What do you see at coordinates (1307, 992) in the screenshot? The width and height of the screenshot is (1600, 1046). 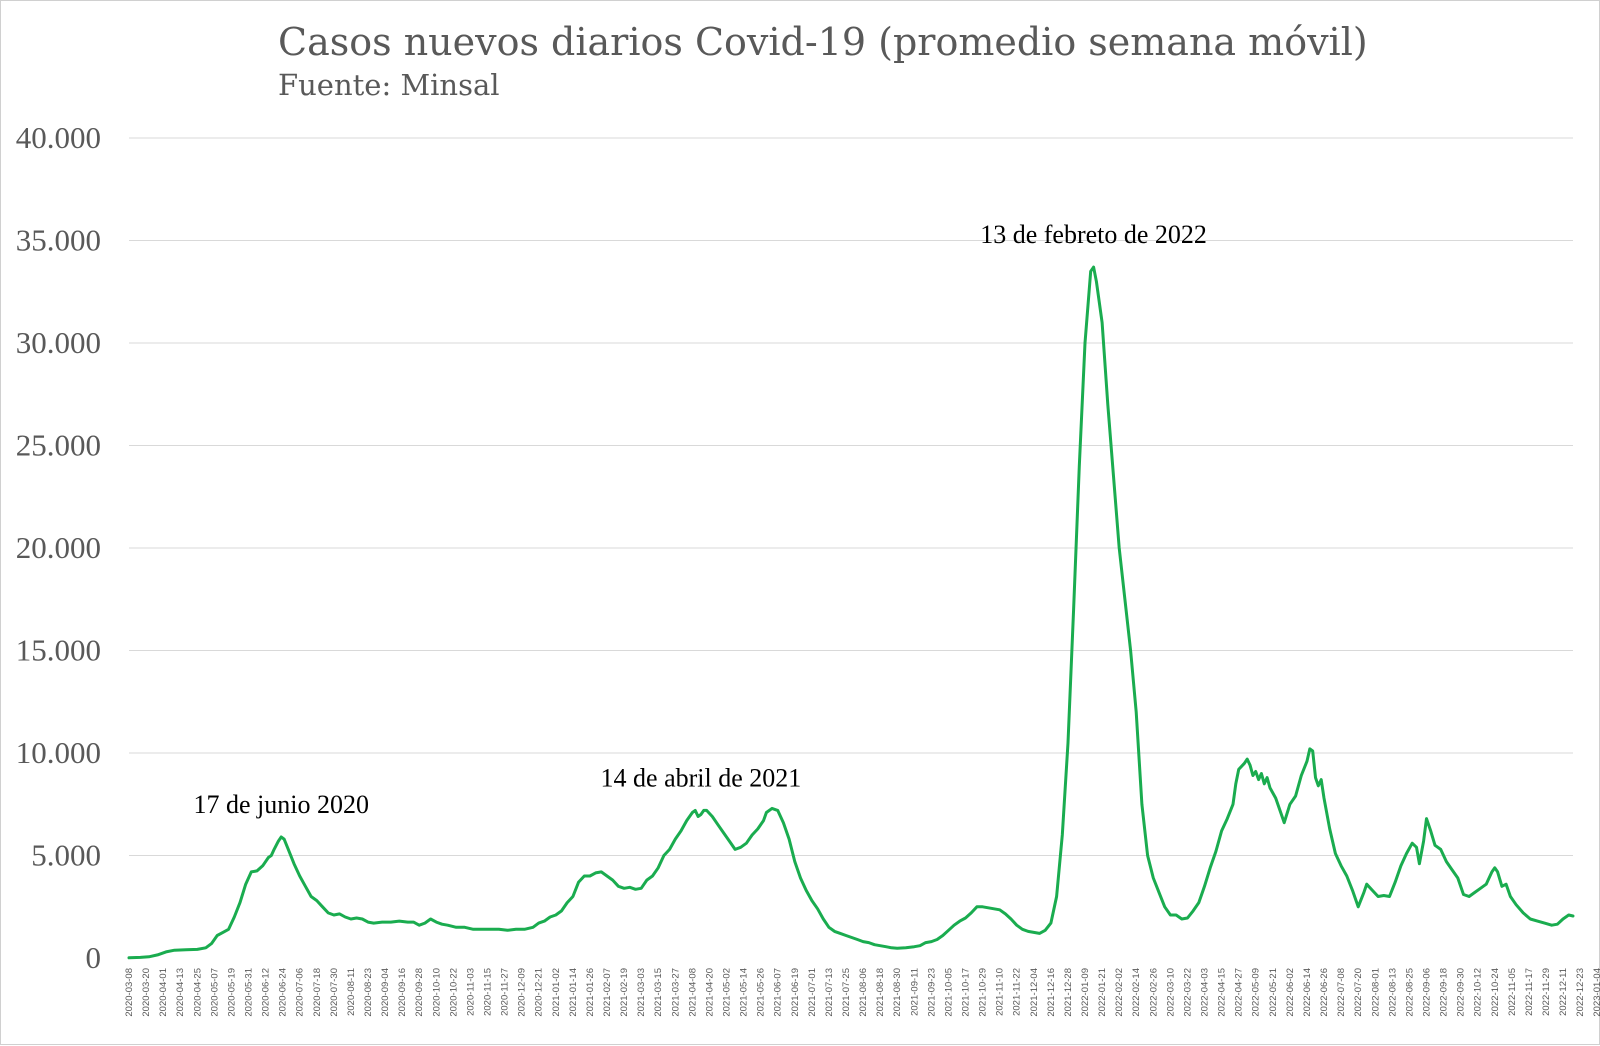 I see `x-tick-label: 2022-06-14` at bounding box center [1307, 992].